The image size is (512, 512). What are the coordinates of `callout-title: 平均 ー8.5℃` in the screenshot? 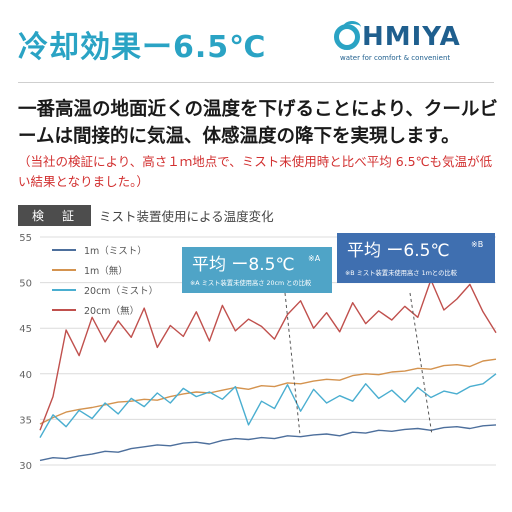 It's located at (243, 265).